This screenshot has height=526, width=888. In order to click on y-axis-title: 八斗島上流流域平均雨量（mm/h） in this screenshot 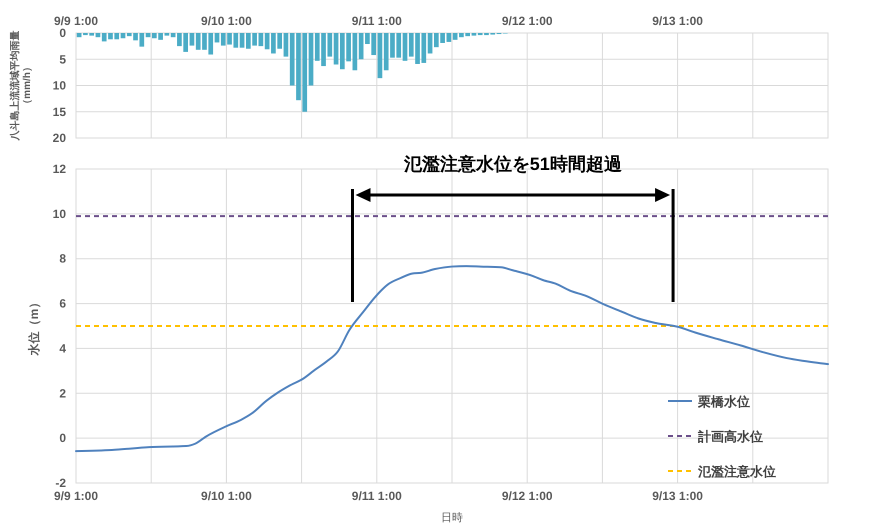, I will do `click(21, 86)`.